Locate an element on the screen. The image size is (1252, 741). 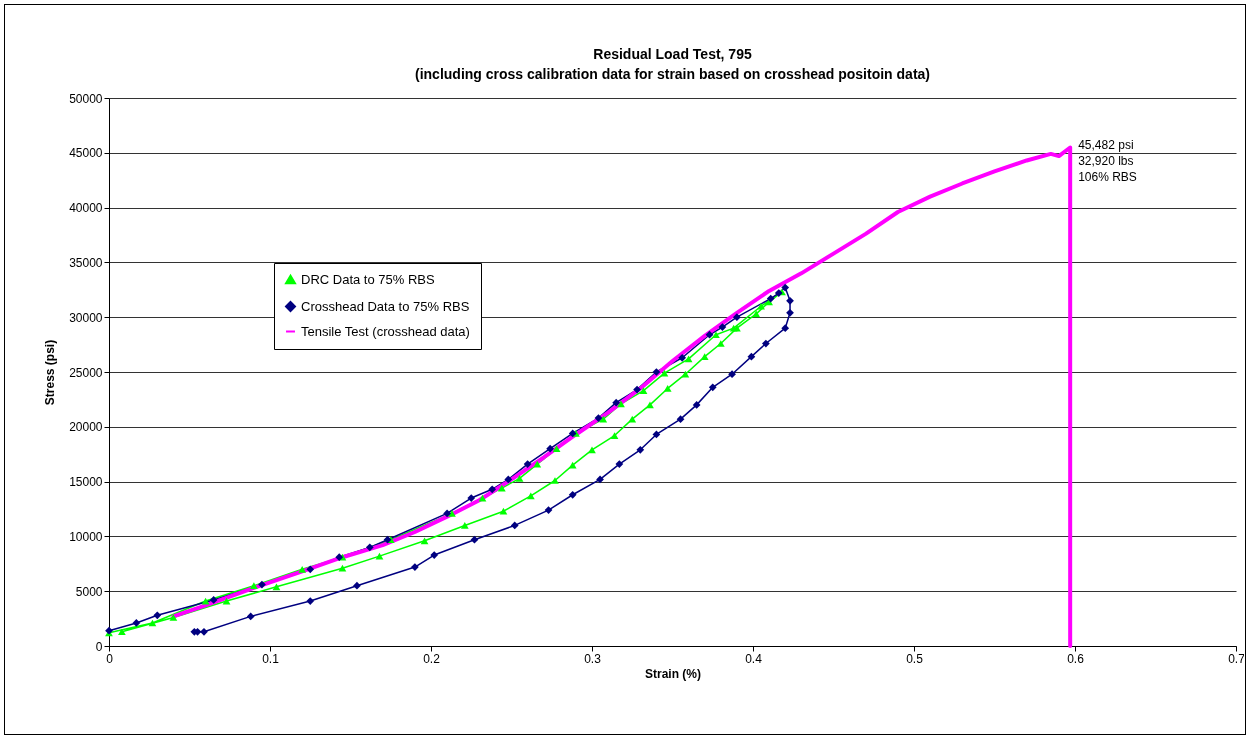
y-tick-label: 35000 is located at coordinates (86, 262).